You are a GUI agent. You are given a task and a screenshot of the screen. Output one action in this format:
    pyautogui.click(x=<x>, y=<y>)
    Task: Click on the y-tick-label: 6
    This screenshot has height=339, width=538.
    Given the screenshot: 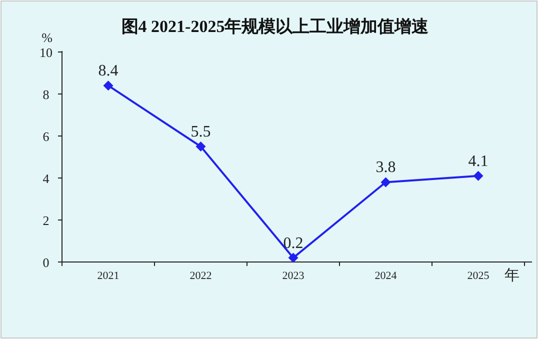 What is the action you would take?
    pyautogui.click(x=46, y=136)
    